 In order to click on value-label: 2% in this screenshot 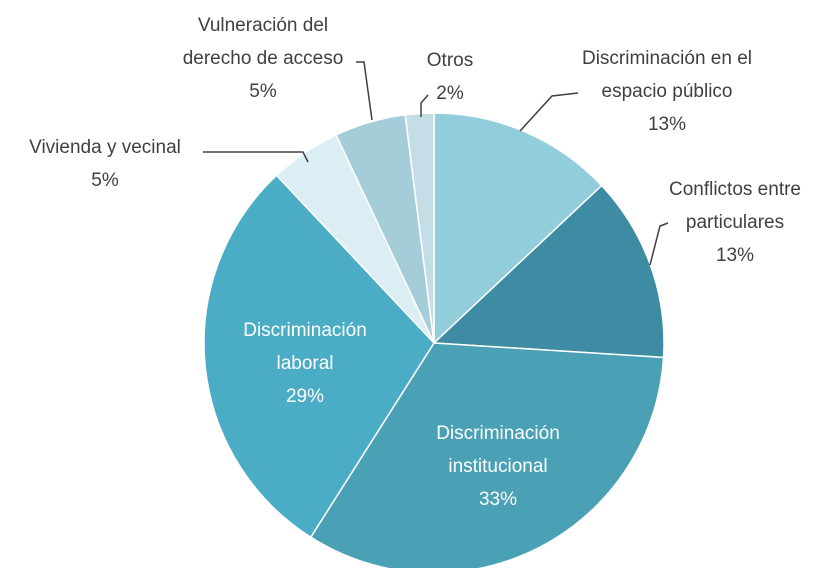, I will do `click(450, 93)`.